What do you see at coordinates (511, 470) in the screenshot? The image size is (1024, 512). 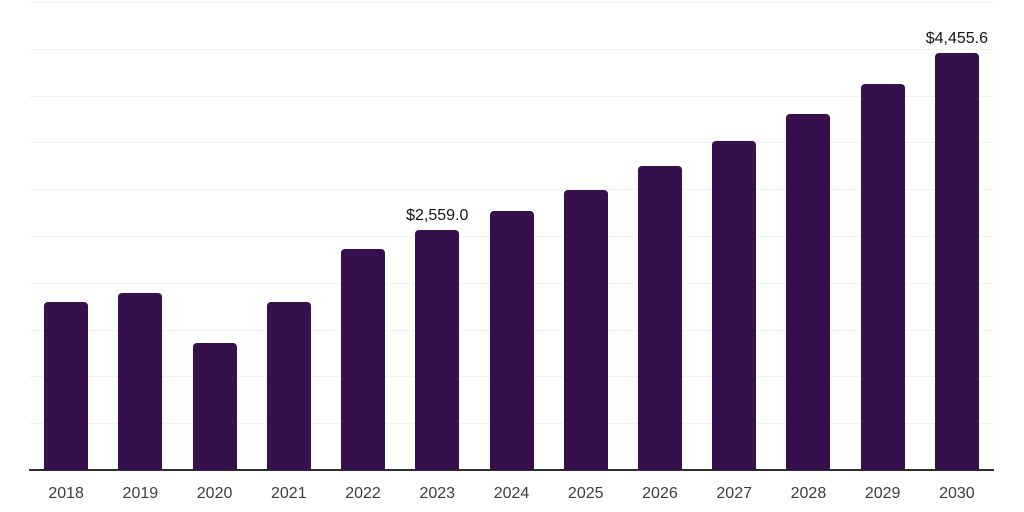 I see `x-axis-line` at bounding box center [511, 470].